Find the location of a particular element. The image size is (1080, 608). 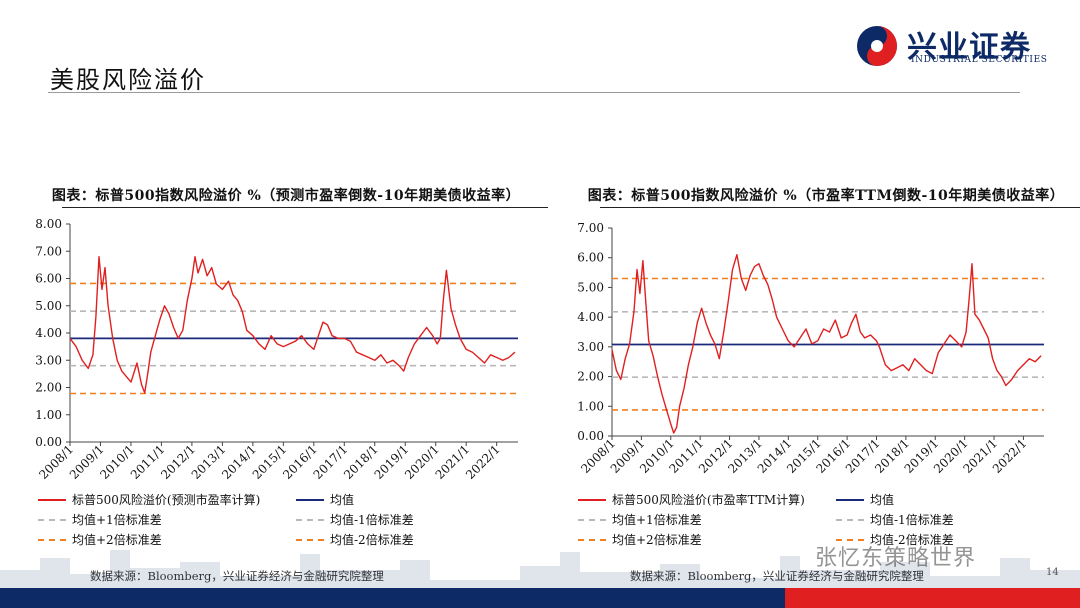

page-number: 14 is located at coordinates (1052, 572).